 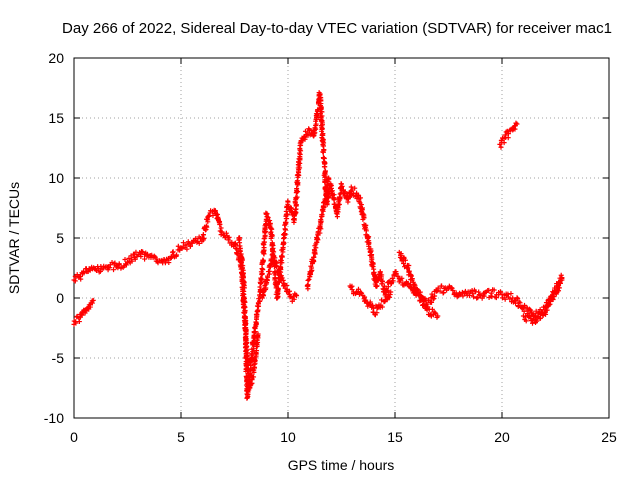 I want to click on y-tick-label: 20, so click(x=56, y=58).